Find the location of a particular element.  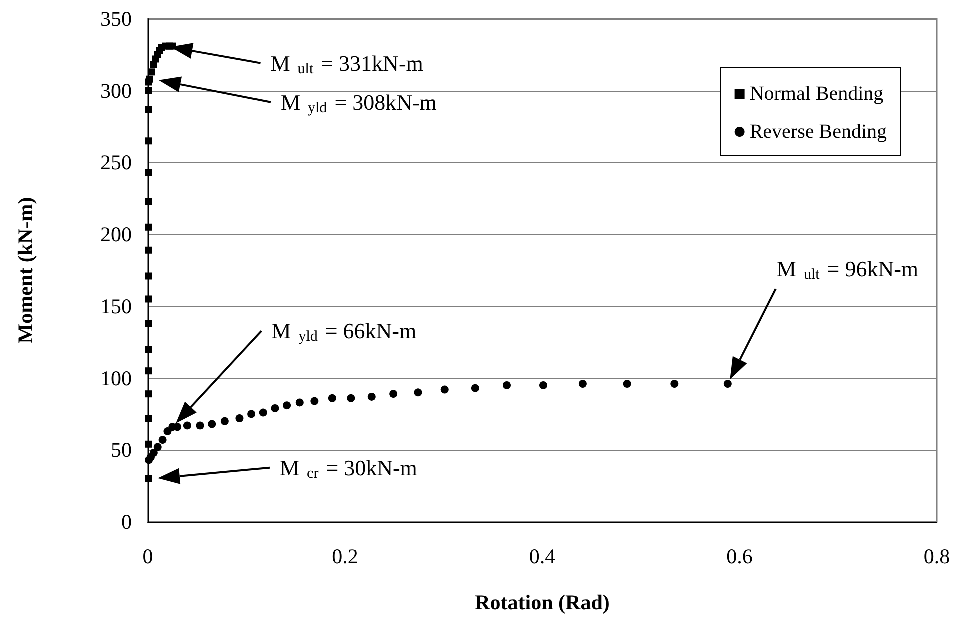

x-tick-label: 0.6 is located at coordinates (739, 556).